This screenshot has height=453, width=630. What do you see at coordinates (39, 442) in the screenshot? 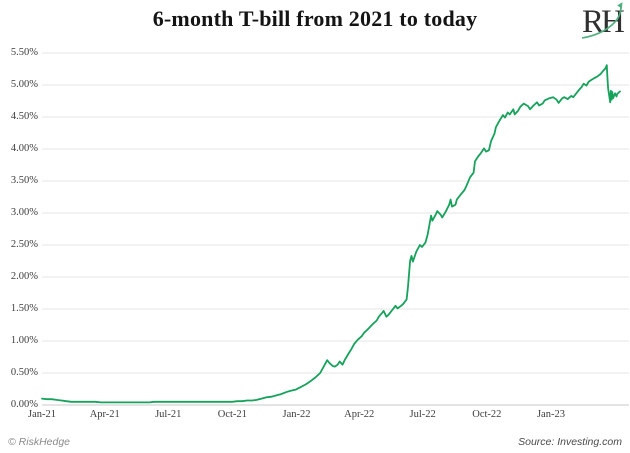
I see `footer-copyright: © RiskHedge` at bounding box center [39, 442].